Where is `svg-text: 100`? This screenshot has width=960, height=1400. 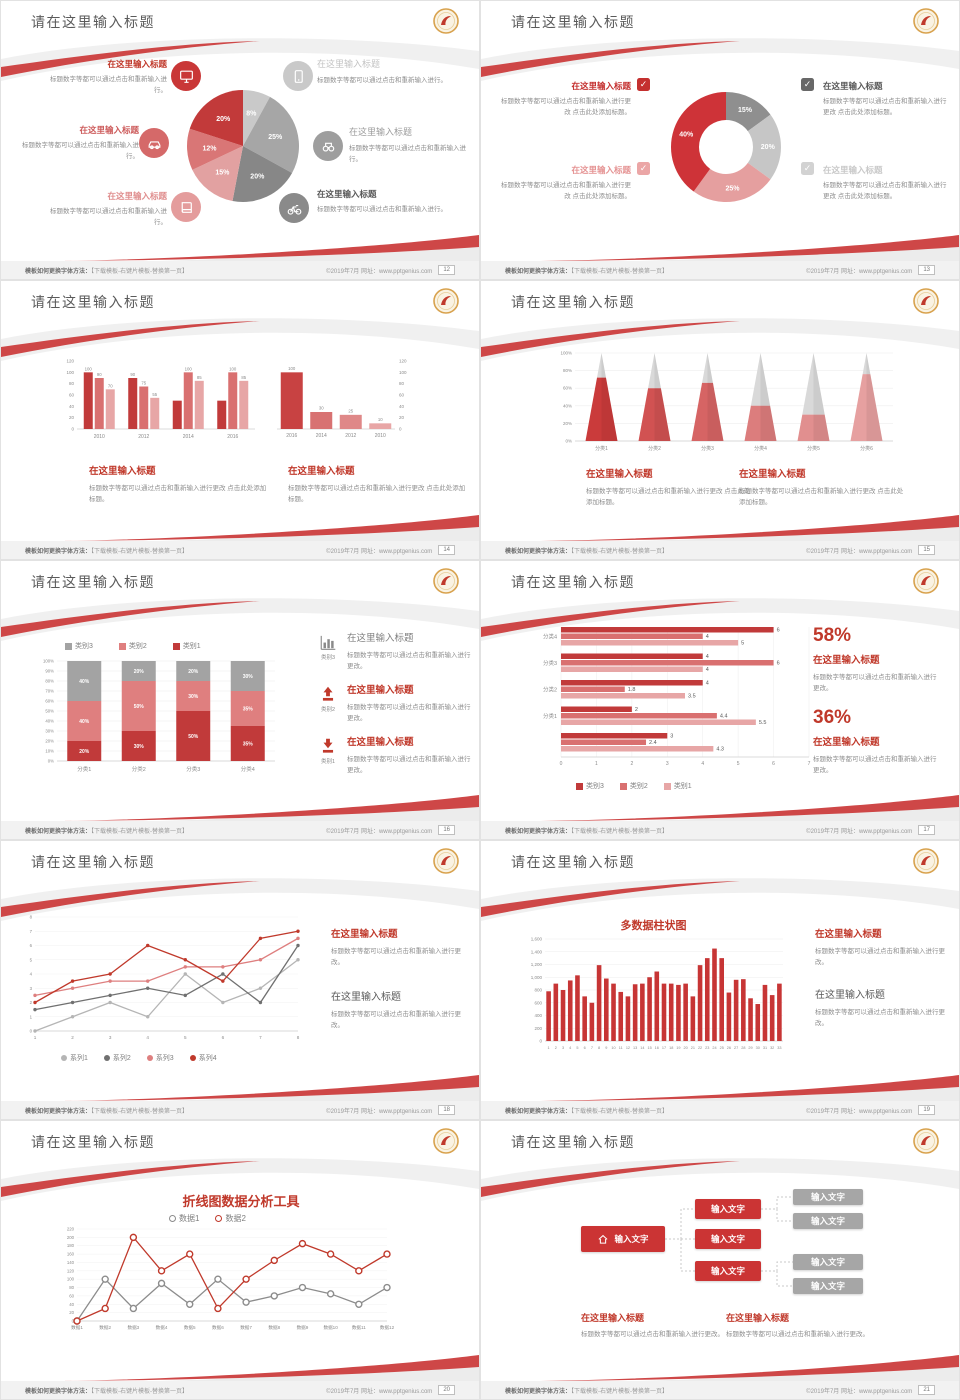
svg-text: 100 is located at coordinates (292, 368).